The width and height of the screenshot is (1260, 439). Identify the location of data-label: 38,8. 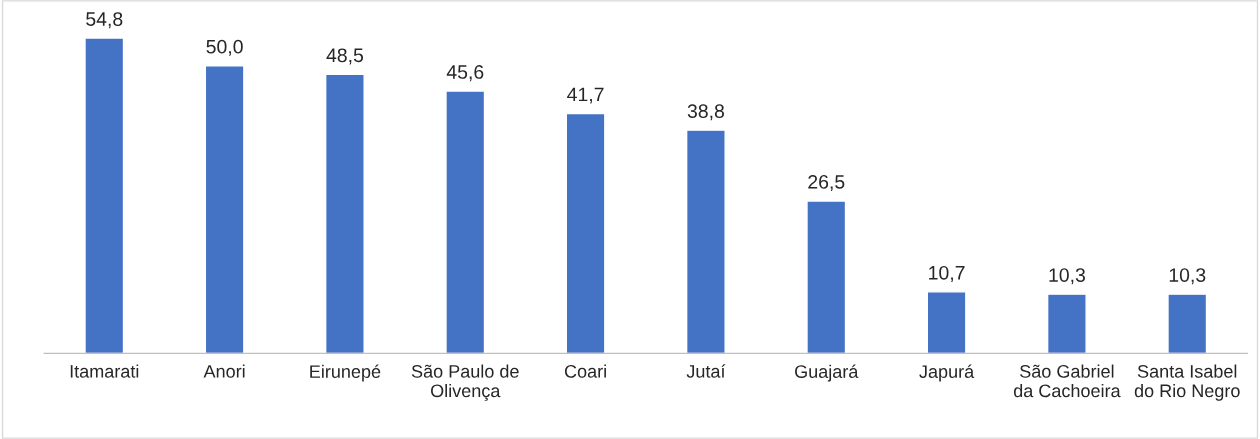
(705, 112).